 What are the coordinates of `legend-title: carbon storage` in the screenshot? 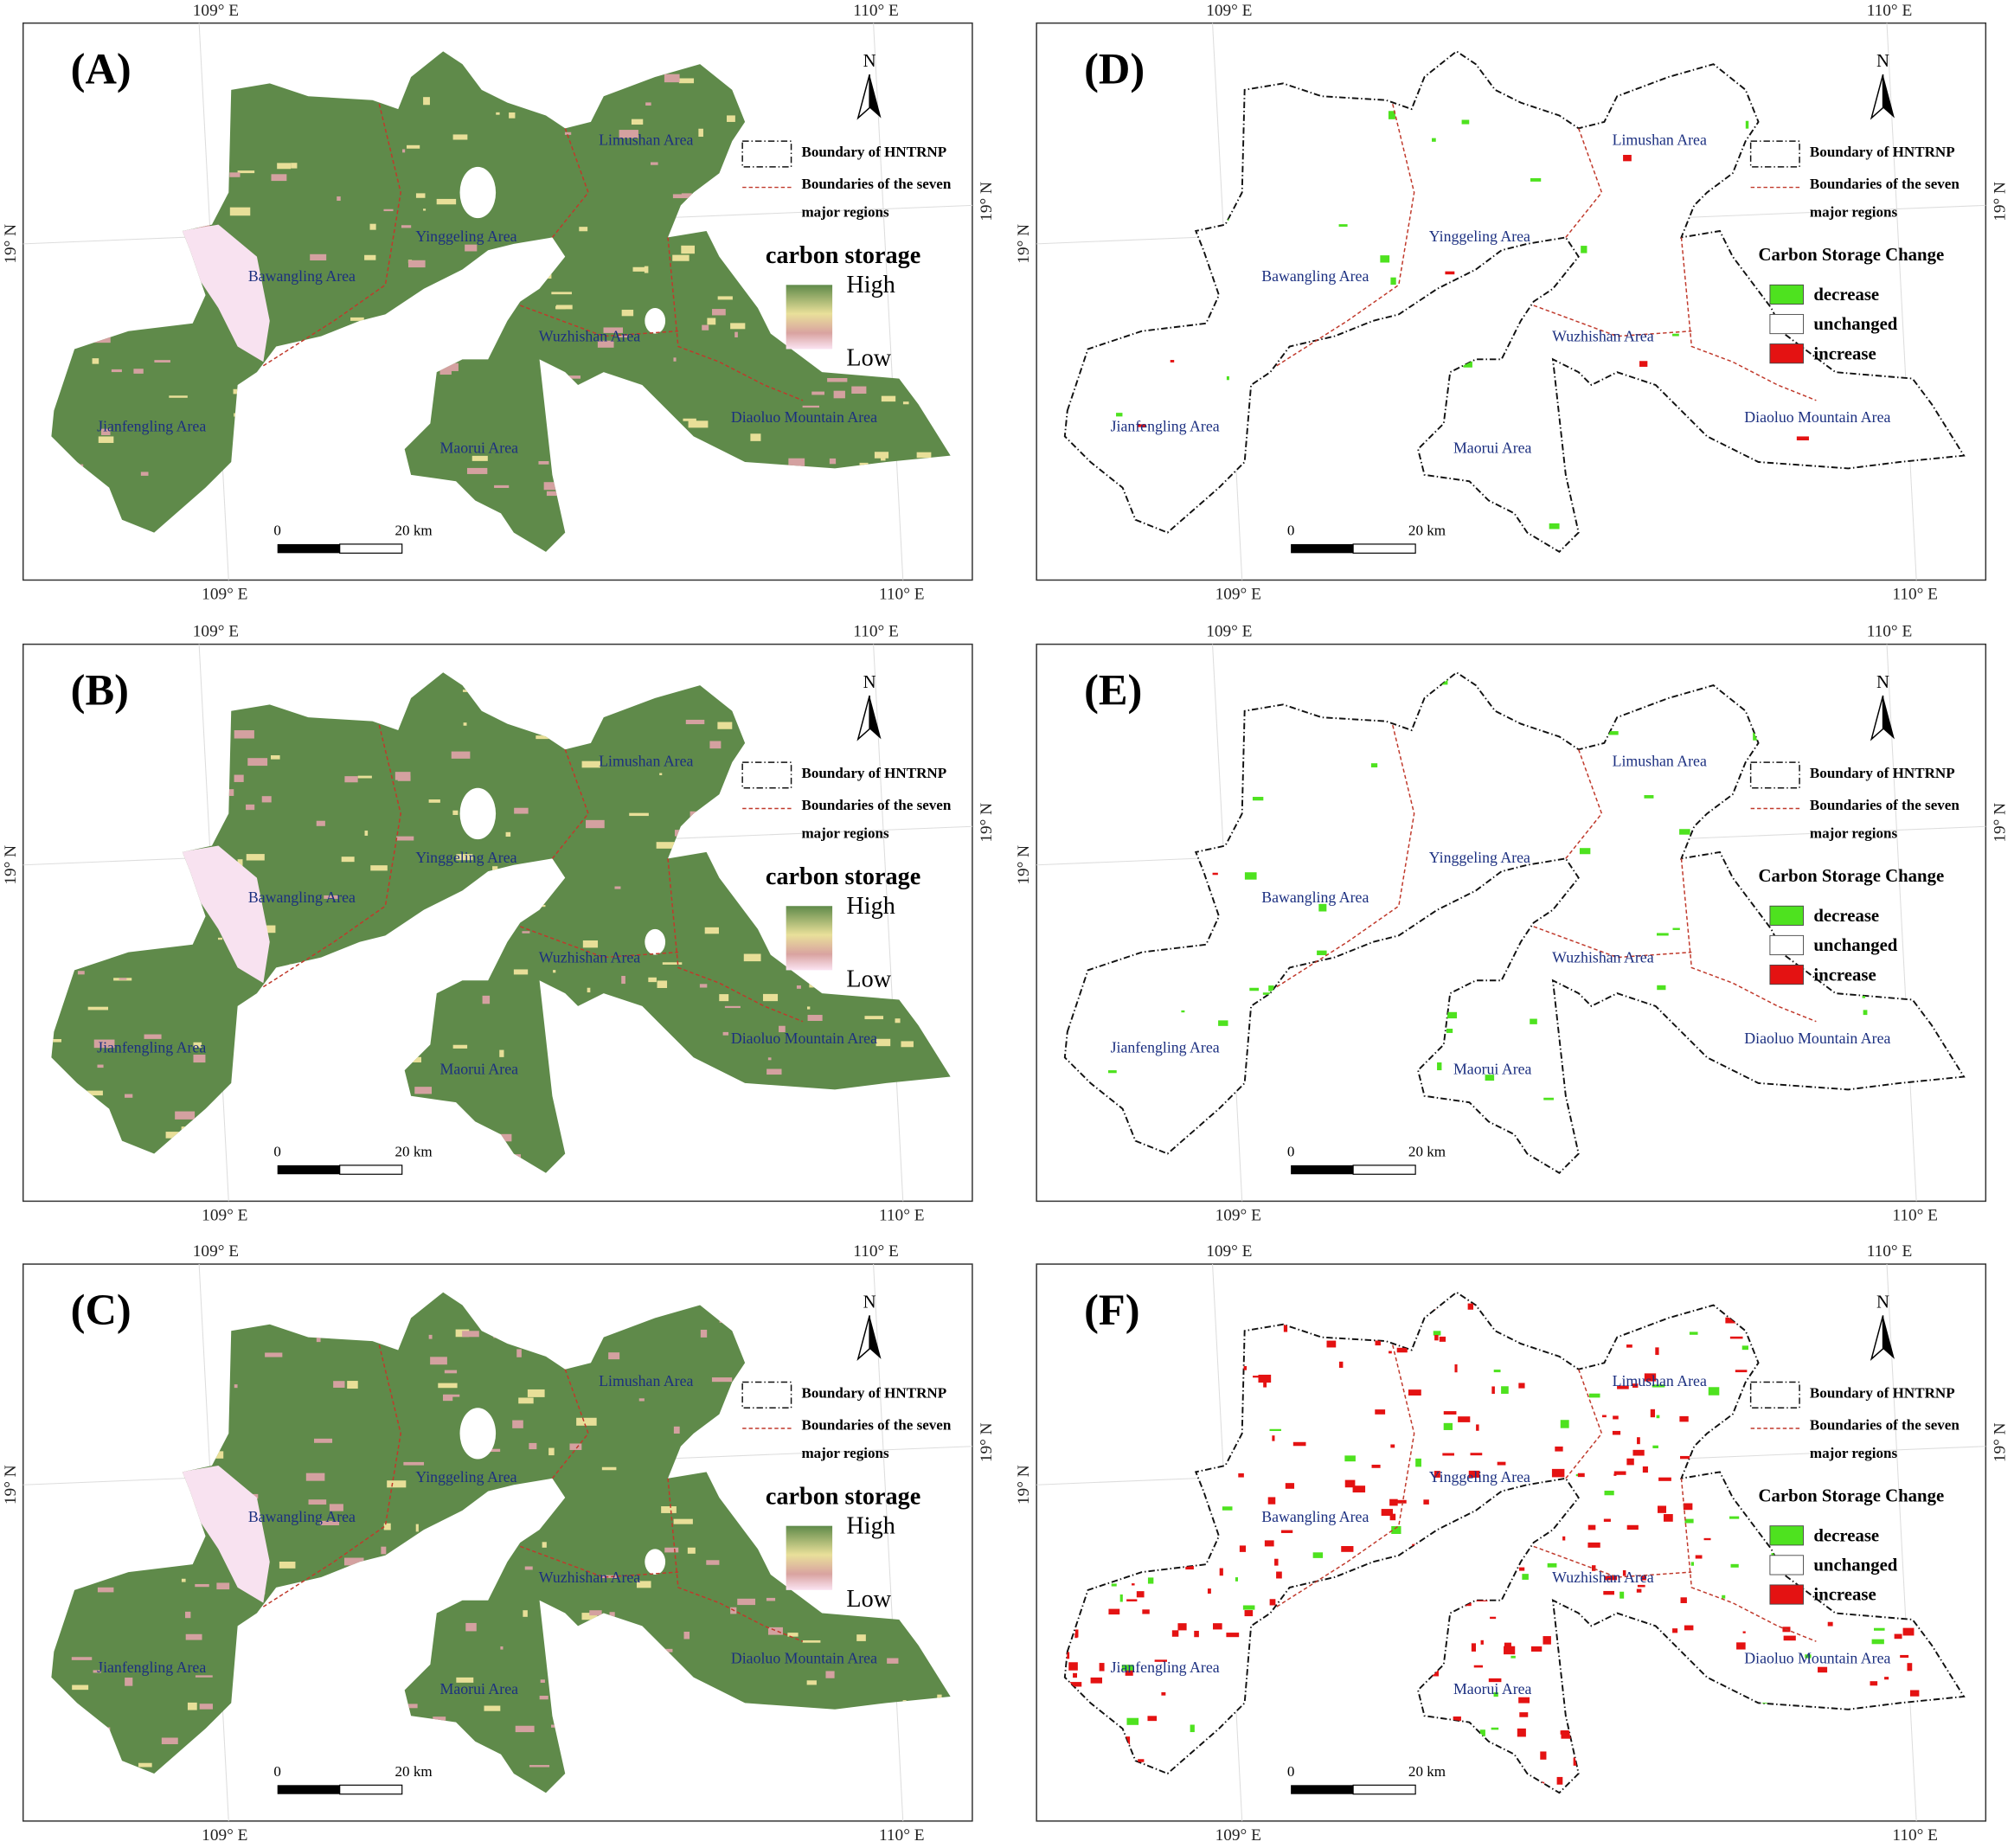 It's located at (843, 1497).